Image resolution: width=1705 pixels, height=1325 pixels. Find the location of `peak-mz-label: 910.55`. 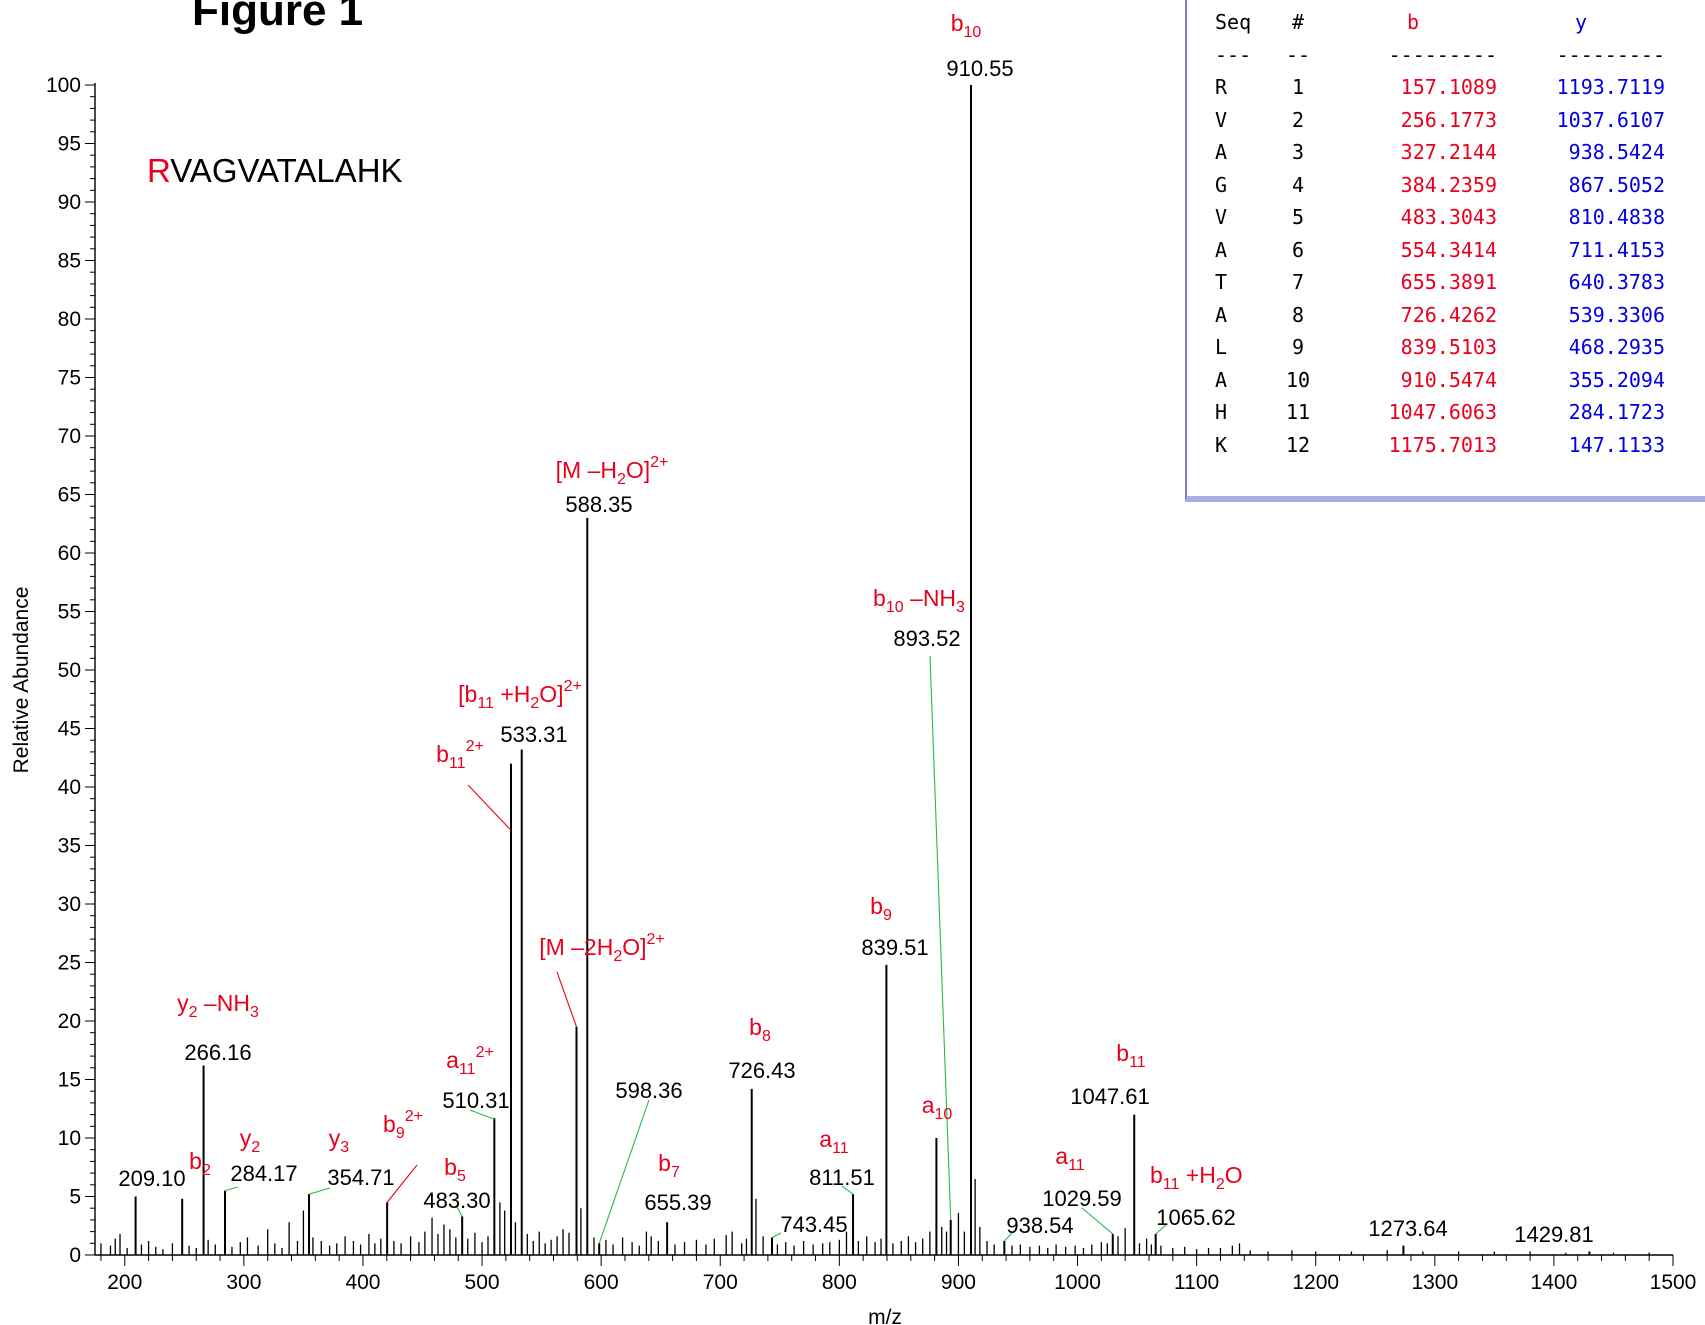

peak-mz-label: 910.55 is located at coordinates (979, 68).